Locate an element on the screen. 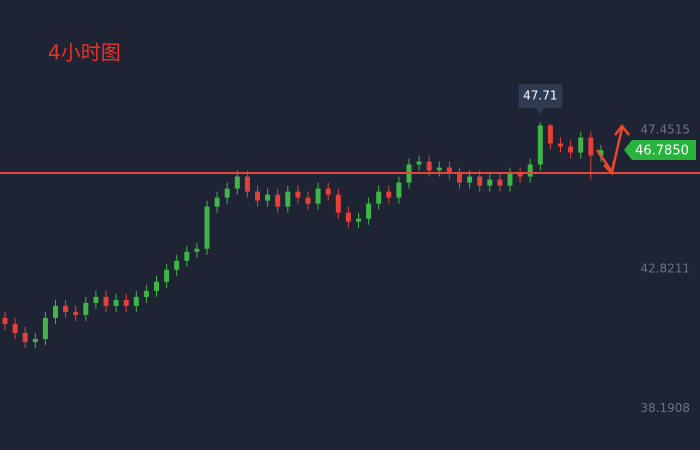 Image resolution: width=700 pixels, height=450 pixels. annotation-box is located at coordinates (540, 99).